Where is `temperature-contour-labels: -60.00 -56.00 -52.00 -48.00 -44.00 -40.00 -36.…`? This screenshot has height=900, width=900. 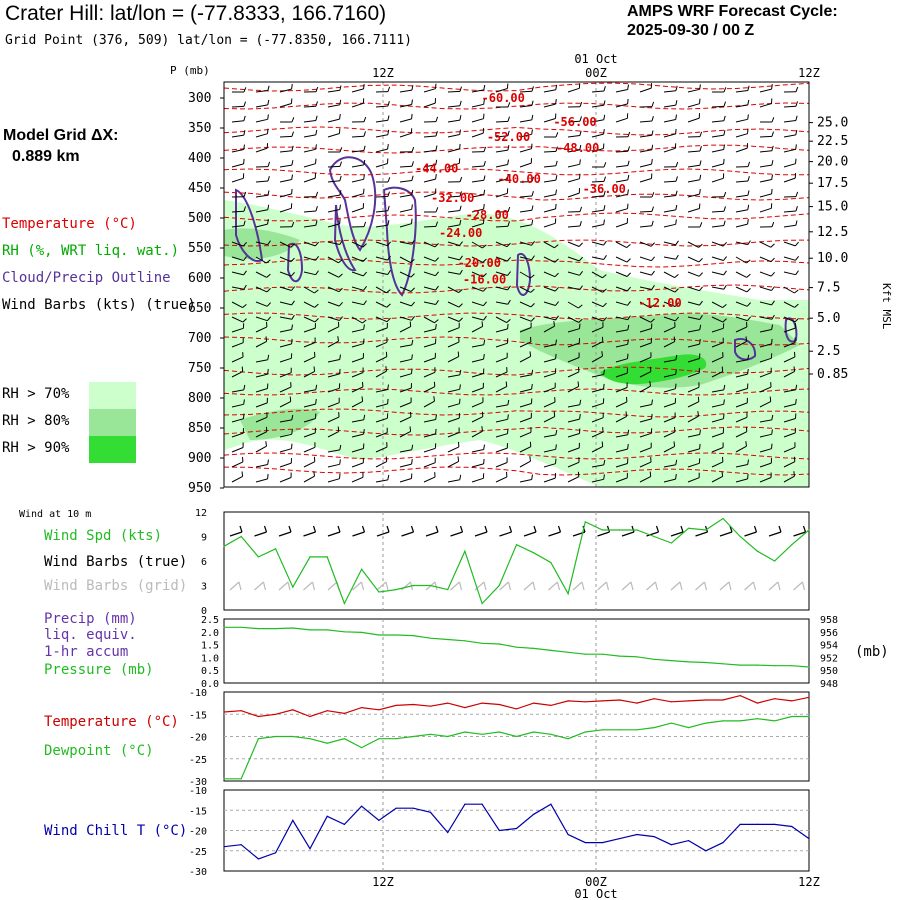
temperature-contour-labels: -60.00 -56.00 -52.00 -48.00 -44.00 -40.00 -36.… is located at coordinates (548, 200).